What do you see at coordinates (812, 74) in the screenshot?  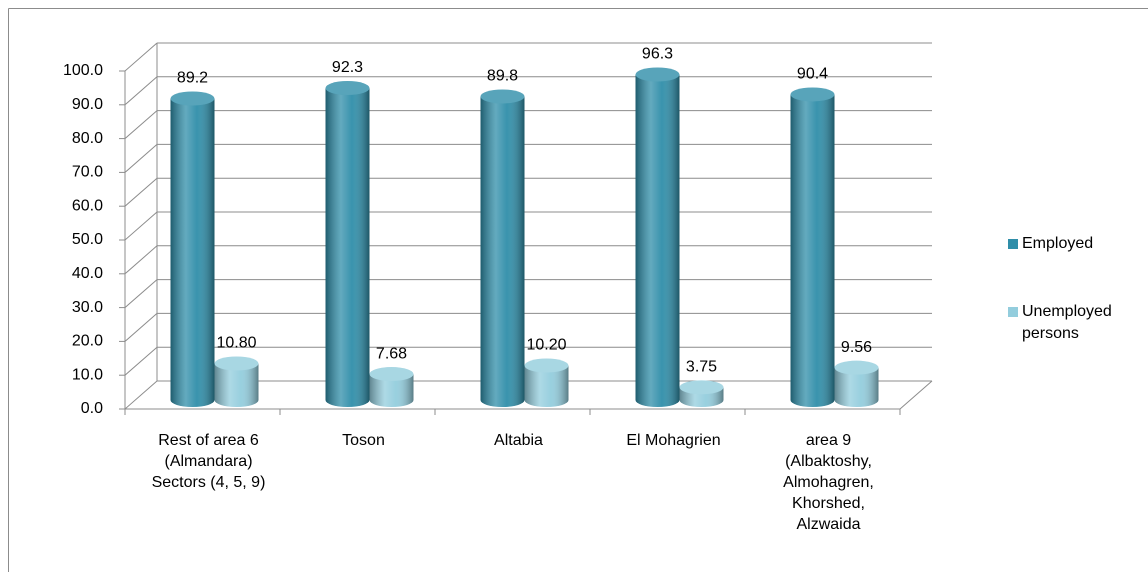 I see `data-label: 90.4` at bounding box center [812, 74].